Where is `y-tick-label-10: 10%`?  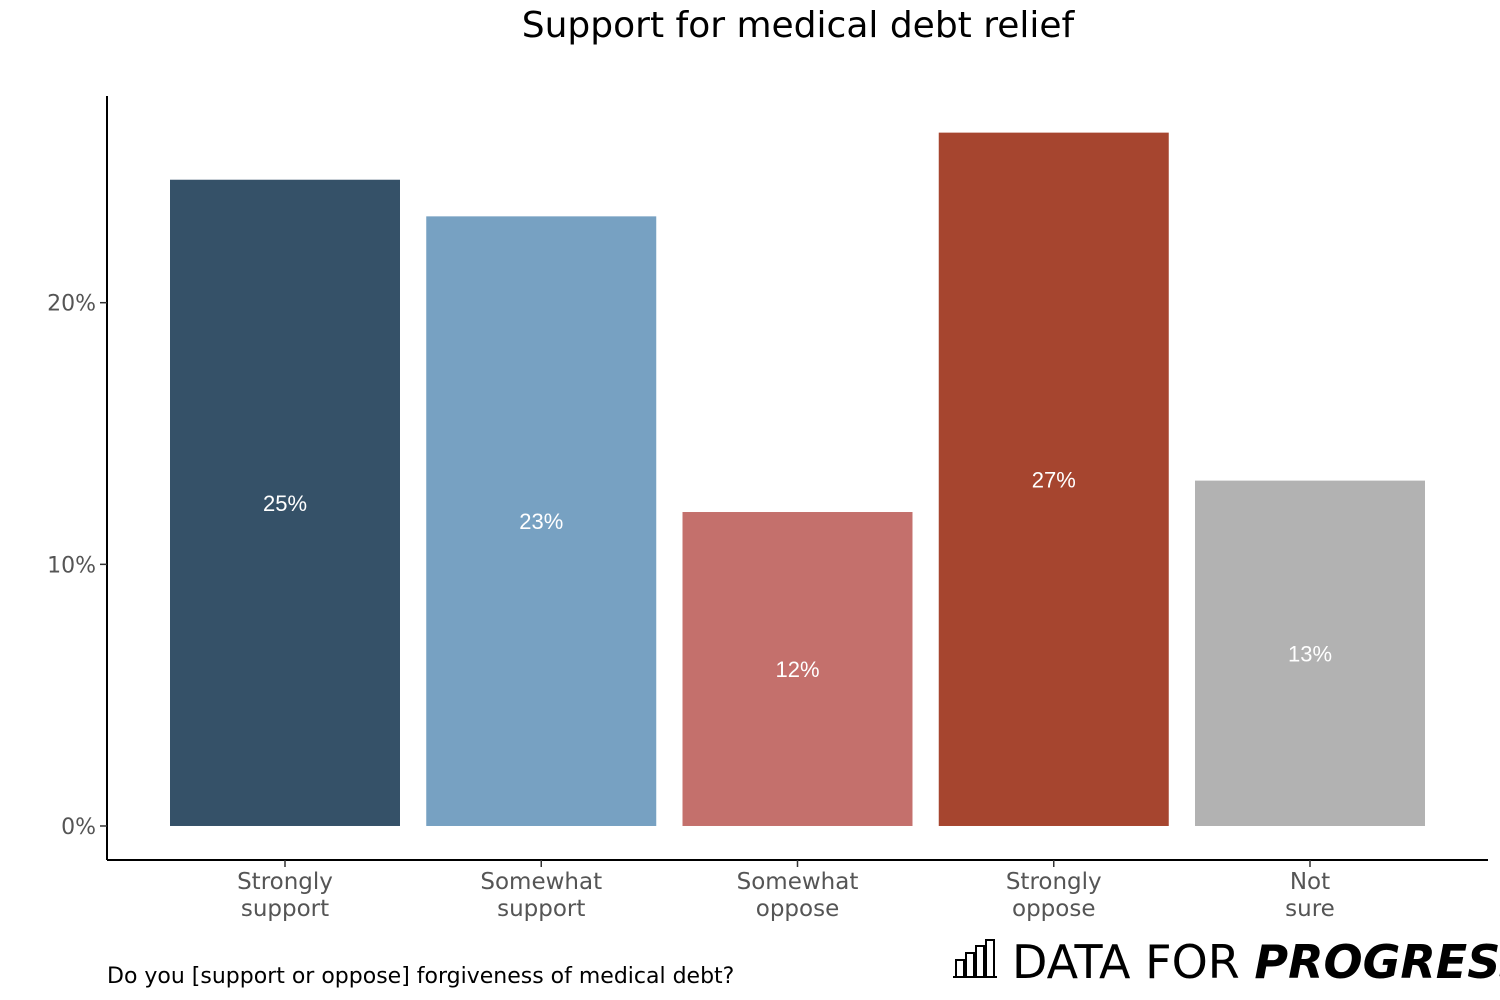 y-tick-label-10: 10% is located at coordinates (71, 565).